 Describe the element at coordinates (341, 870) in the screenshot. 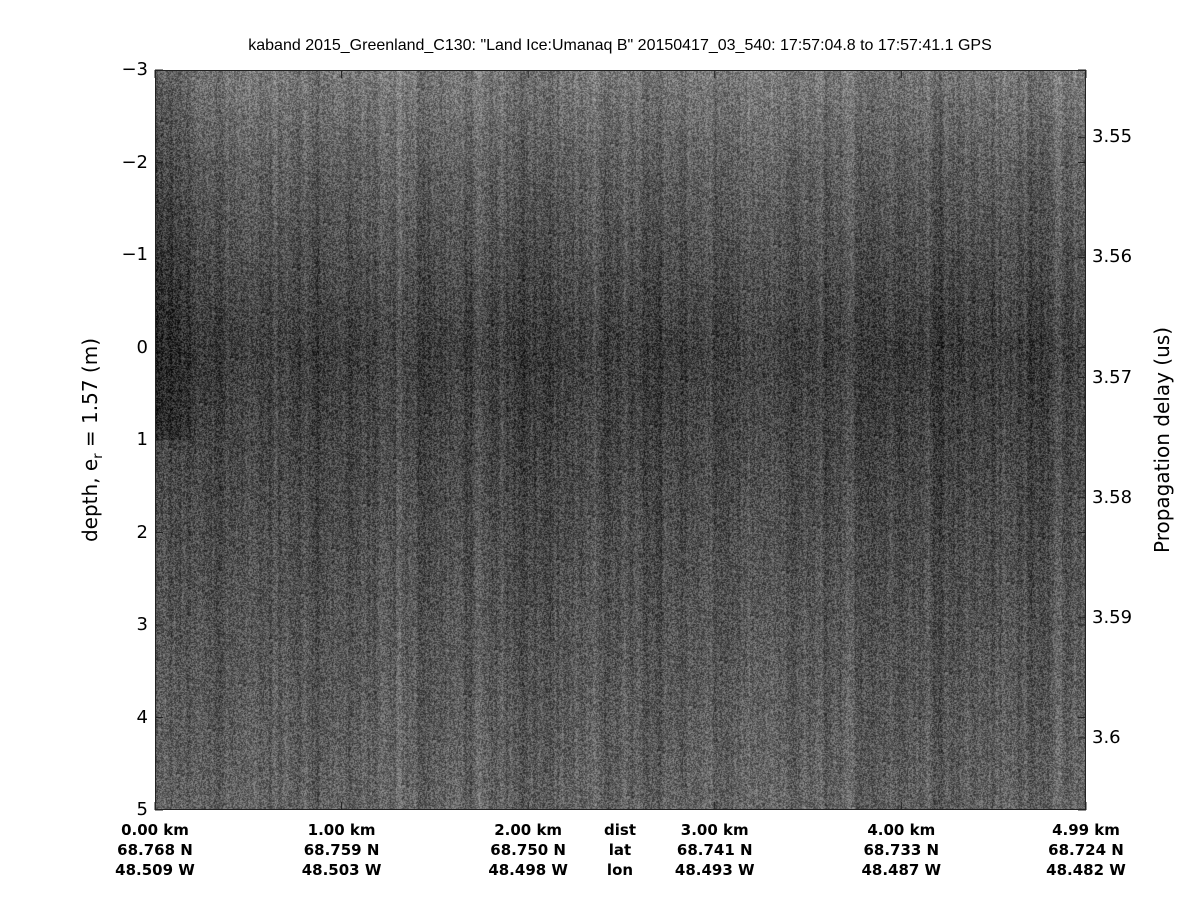

I see `lon-tick-label: 48.503 W` at that location.